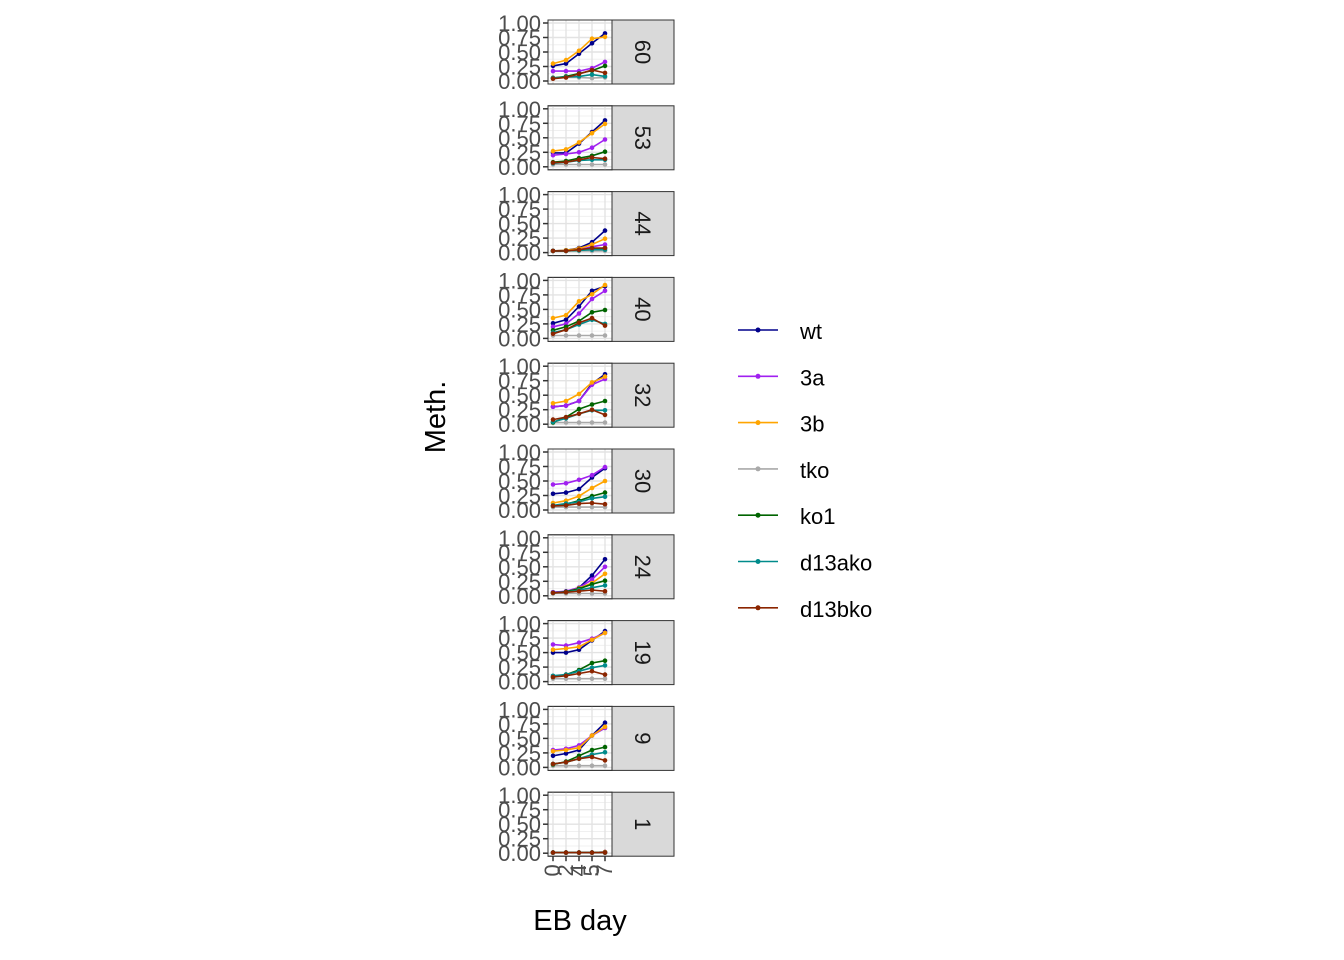 This screenshot has width=1344, height=960. What do you see at coordinates (591, 870) in the screenshot?
I see `x-tick-label: 5` at bounding box center [591, 870].